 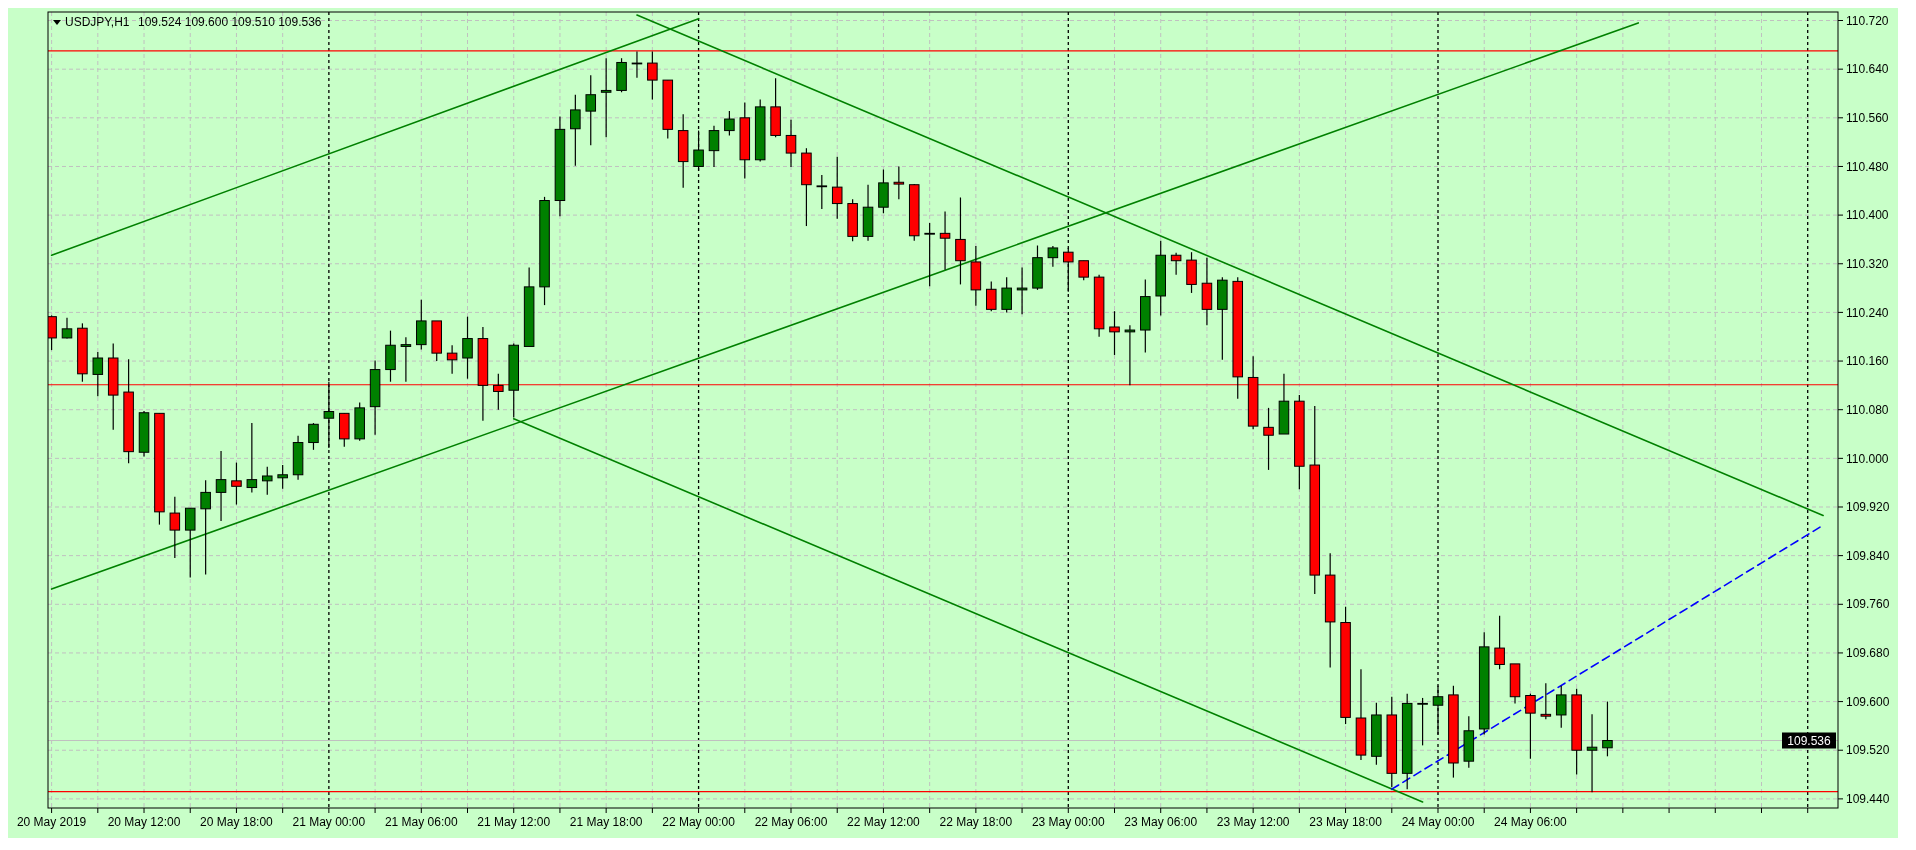 I want to click on y-tick-label: 110.560, so click(x=1867, y=118).